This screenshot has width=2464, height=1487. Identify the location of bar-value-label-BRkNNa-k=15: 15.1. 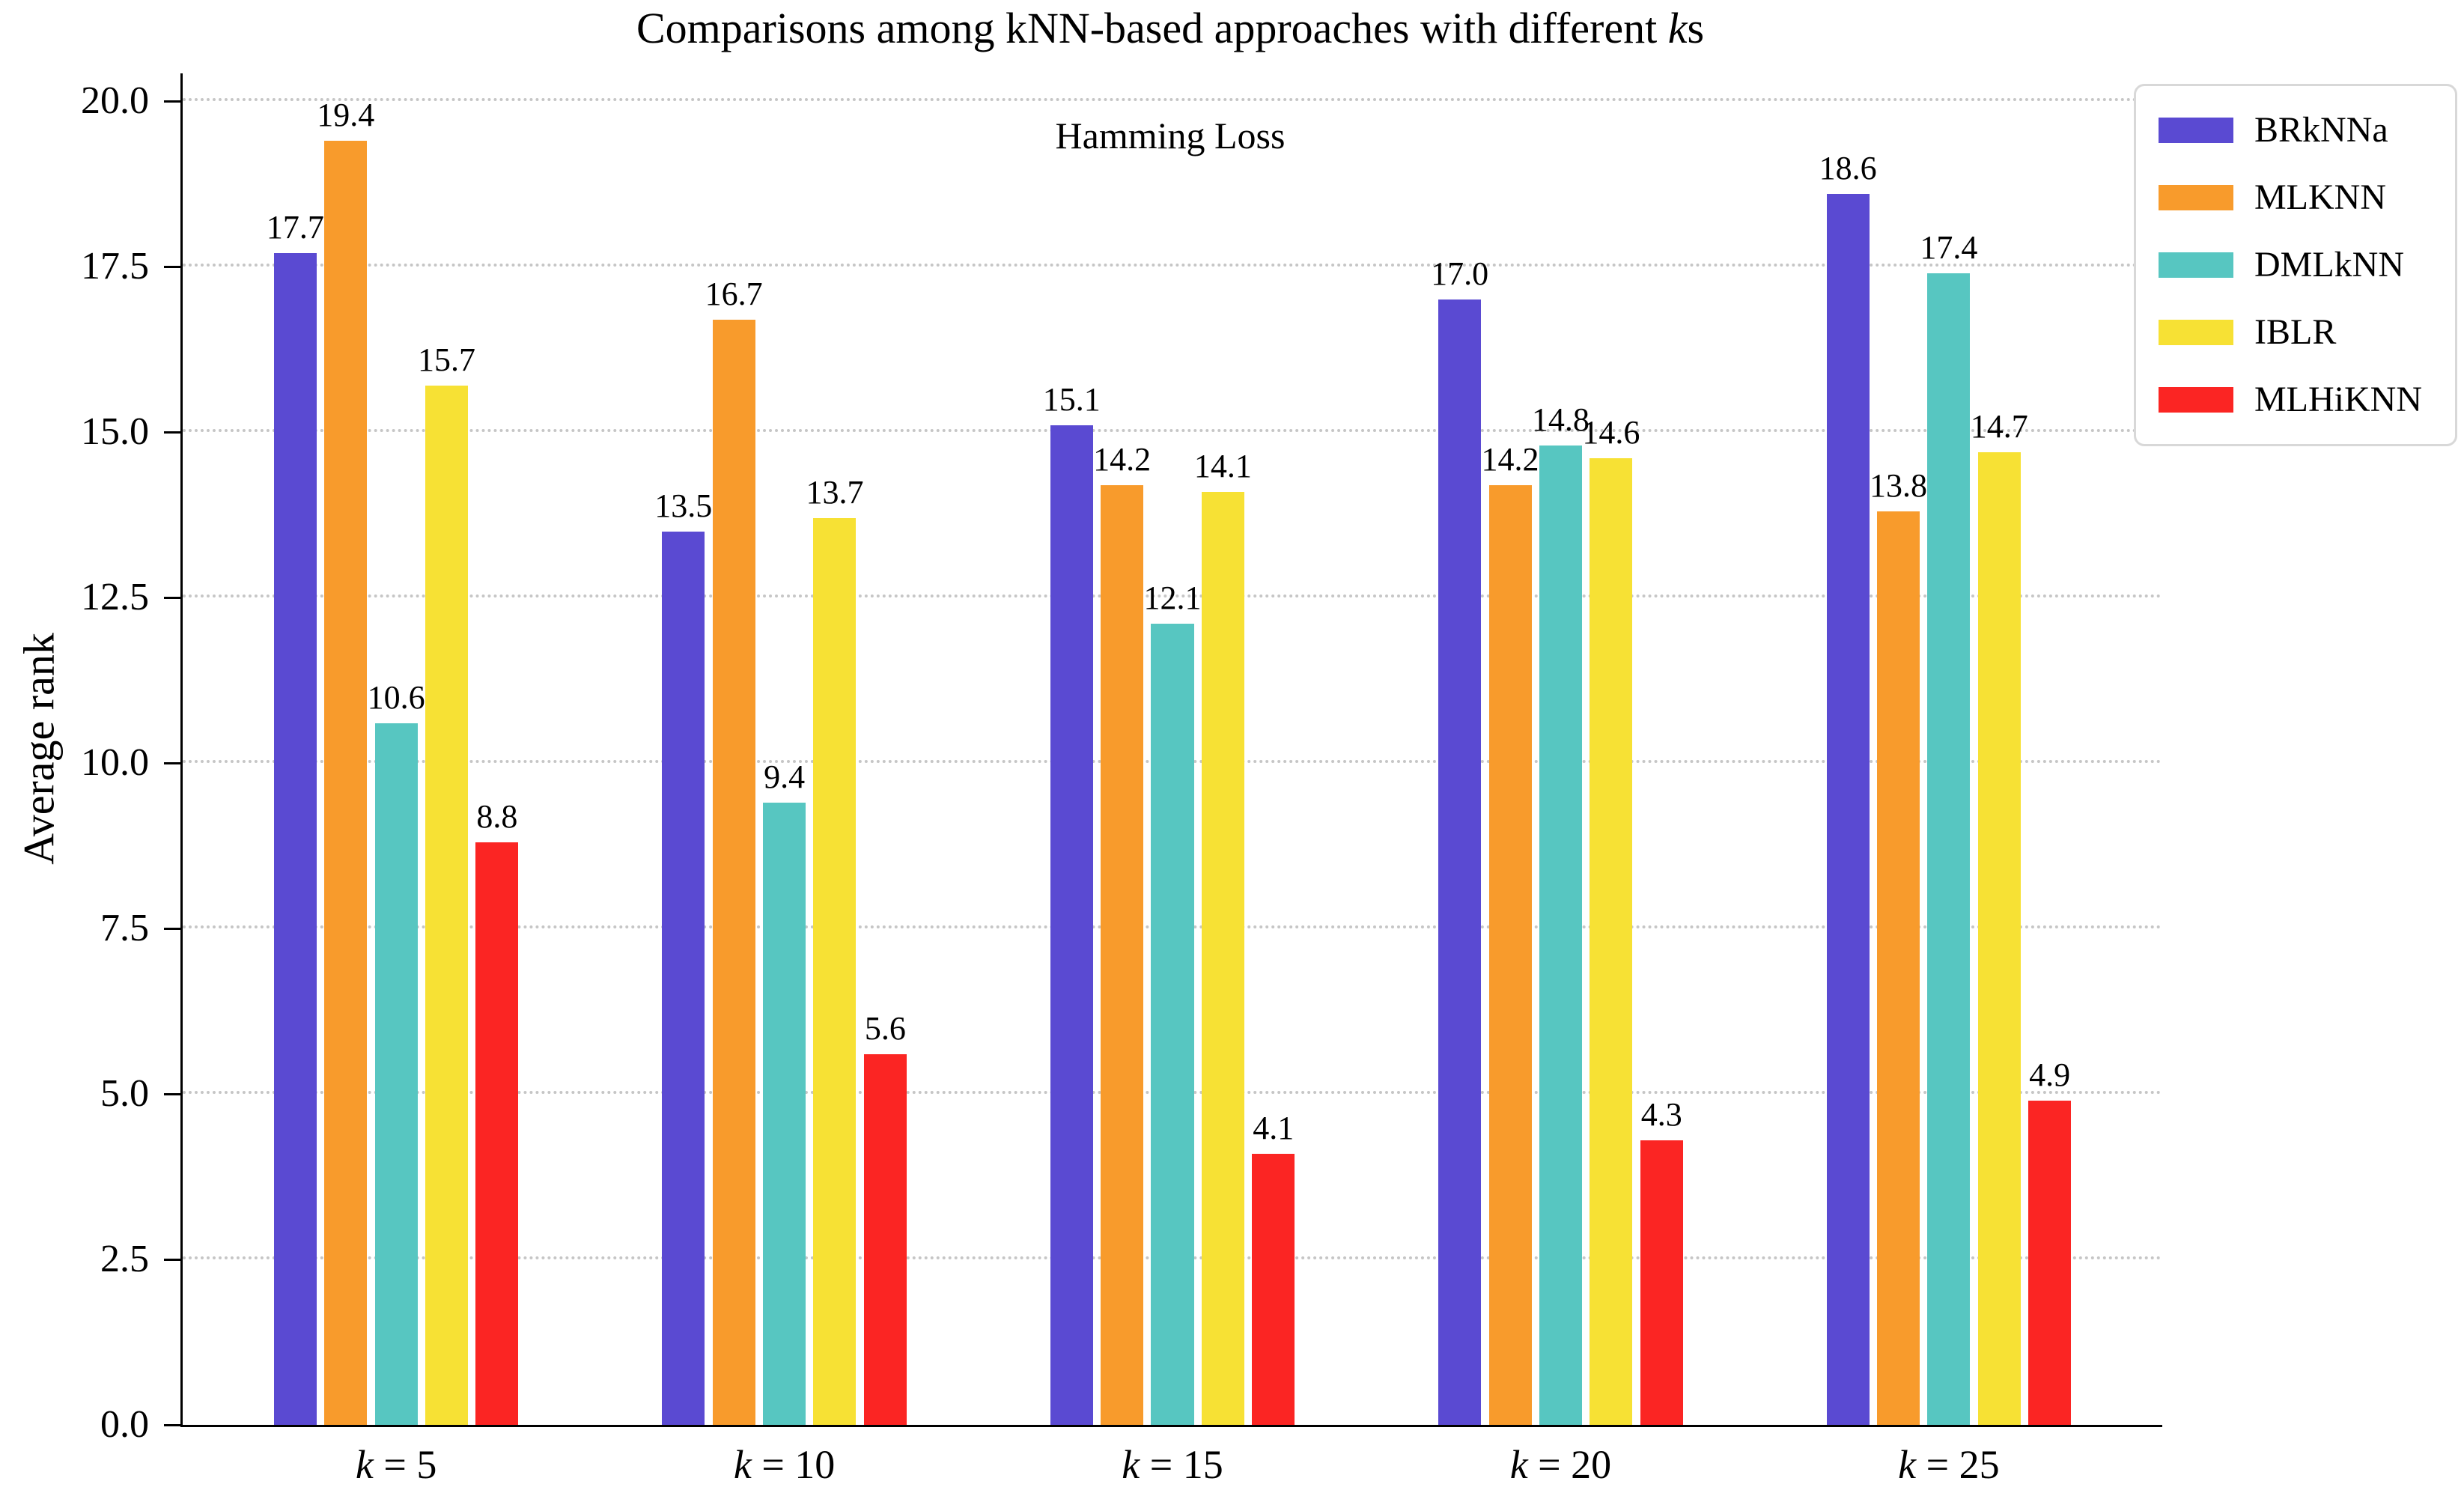
(1071, 400).